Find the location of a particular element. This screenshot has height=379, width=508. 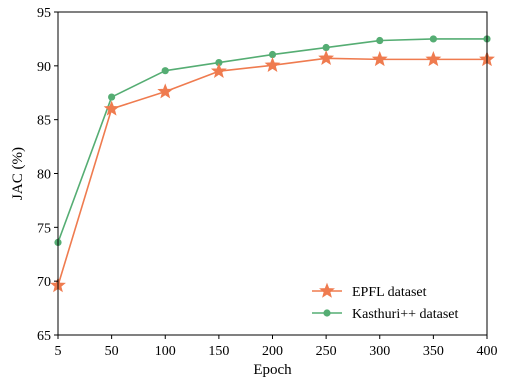

legend-entry: EPFL dataset is located at coordinates (369, 291).